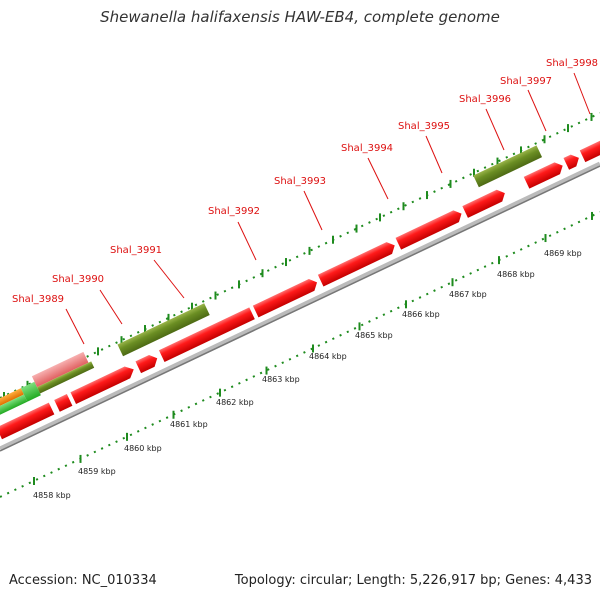 The width and height of the screenshot is (600, 600). What do you see at coordinates (234, 211) in the screenshot?
I see `gene-label-shal-3992: Shal_3992` at bounding box center [234, 211].